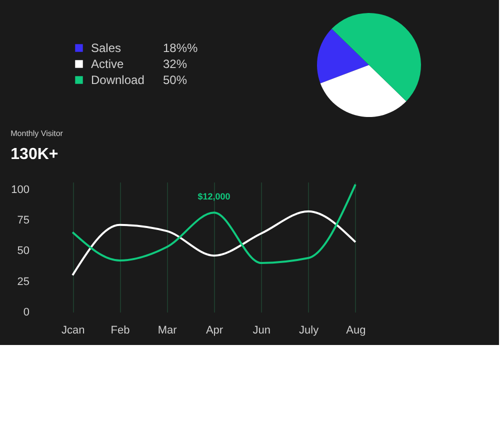  Describe the element at coordinates (117, 80) in the screenshot. I see `legend-label: Download` at that location.